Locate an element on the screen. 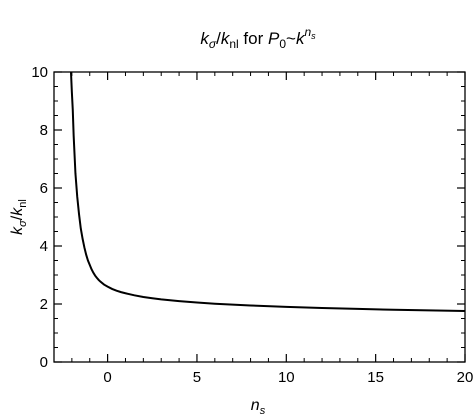  y-tick-label: 2 is located at coordinates (44, 304).